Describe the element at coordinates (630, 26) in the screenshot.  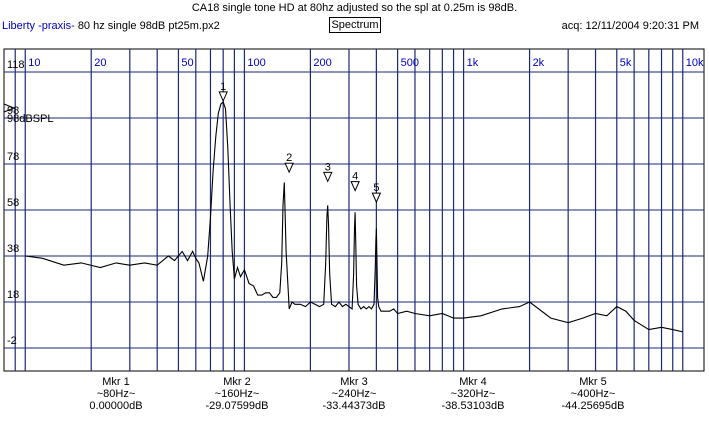
I see `acquisition-time: acq: 12/11/2004 9:20:31 PM` at that location.